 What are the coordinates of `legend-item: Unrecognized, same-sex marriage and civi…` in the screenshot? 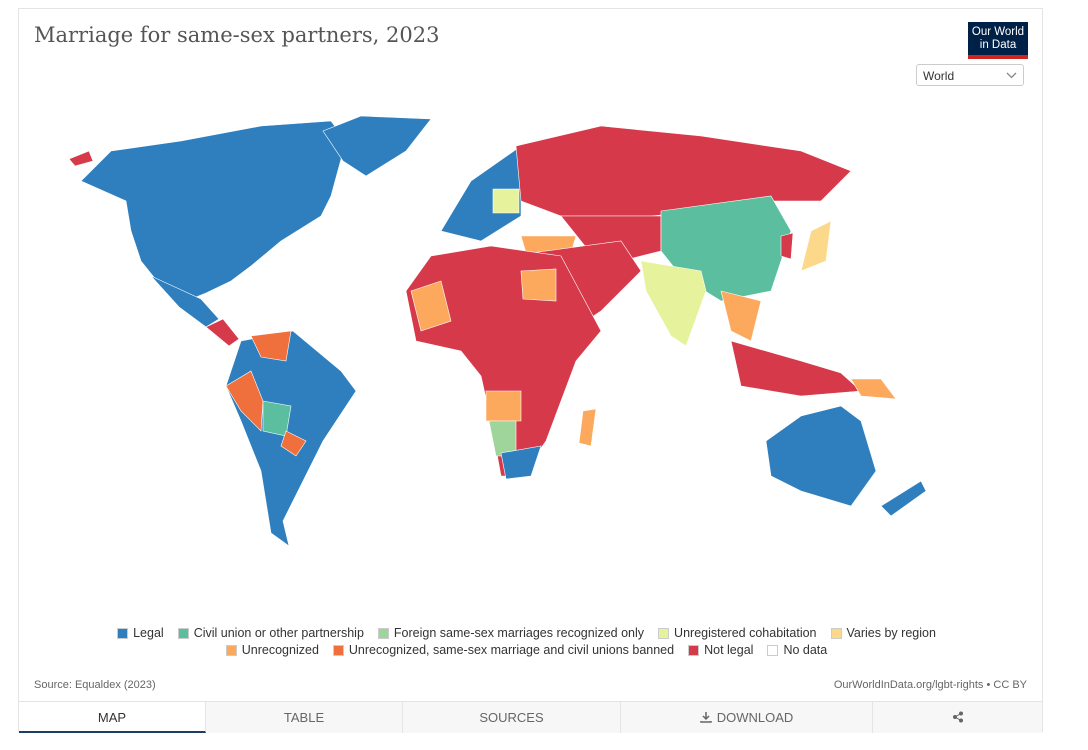 It's located at (503, 650).